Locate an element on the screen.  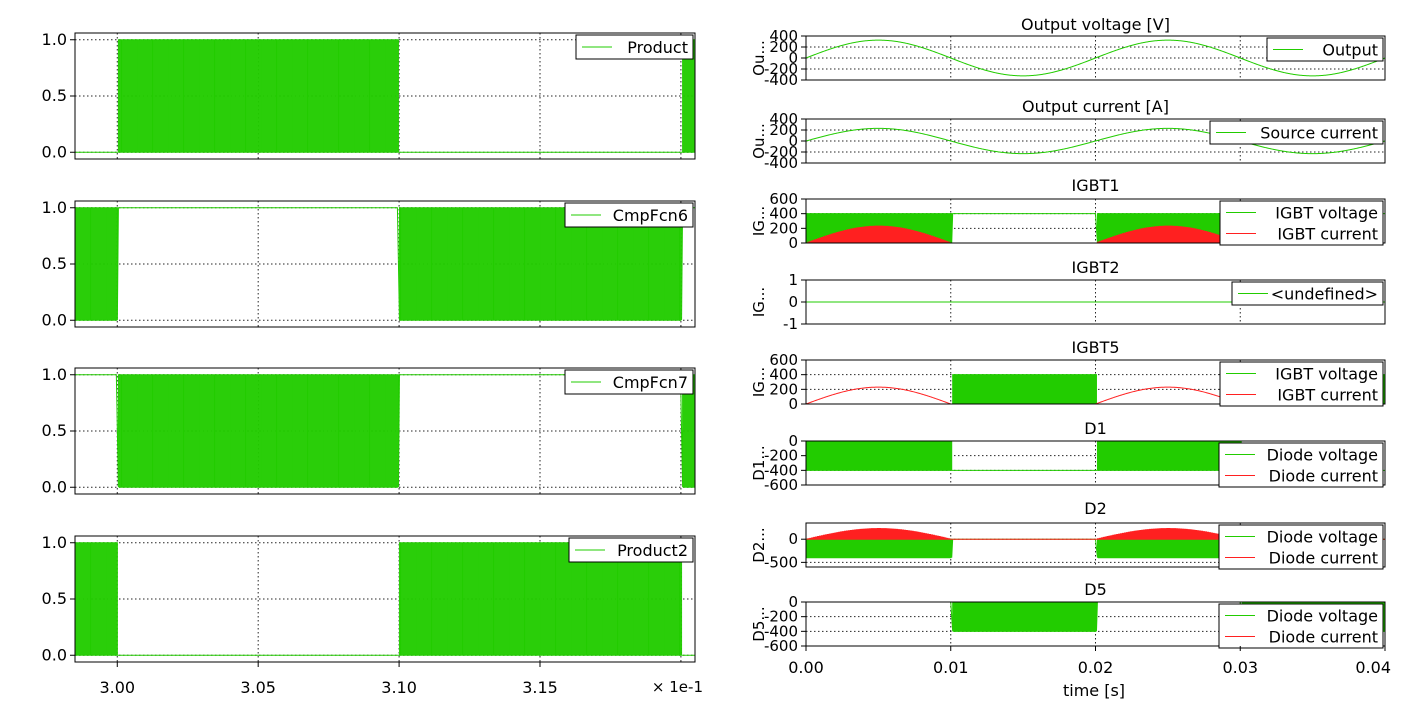
legend-label: Product is located at coordinates (657, 47).